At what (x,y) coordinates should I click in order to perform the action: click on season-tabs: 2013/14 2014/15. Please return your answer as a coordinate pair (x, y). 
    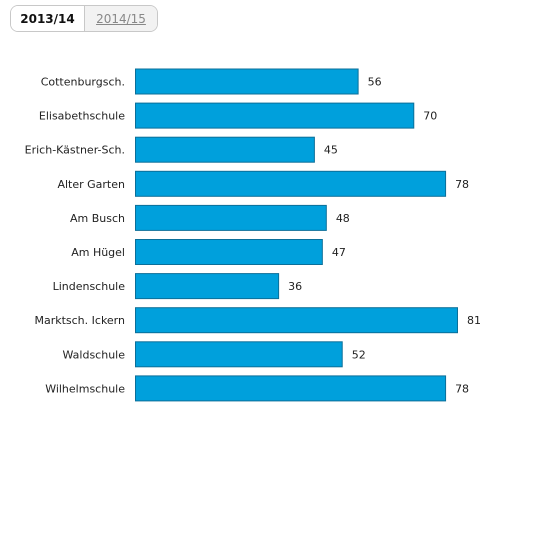
    Looking at the image, I should click on (84, 18).